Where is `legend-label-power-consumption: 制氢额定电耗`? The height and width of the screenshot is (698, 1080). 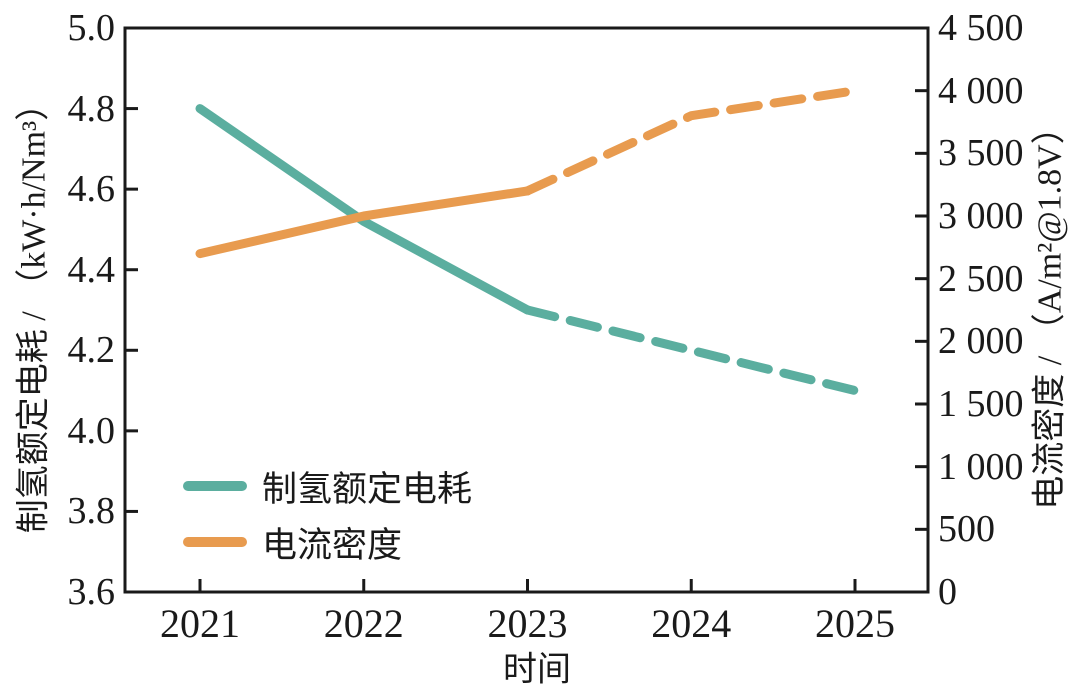 legend-label-power-consumption: 制氢额定电耗 is located at coordinates (367, 489).